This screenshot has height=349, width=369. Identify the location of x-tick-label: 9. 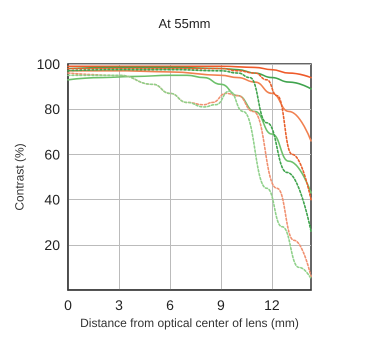
(221, 305).